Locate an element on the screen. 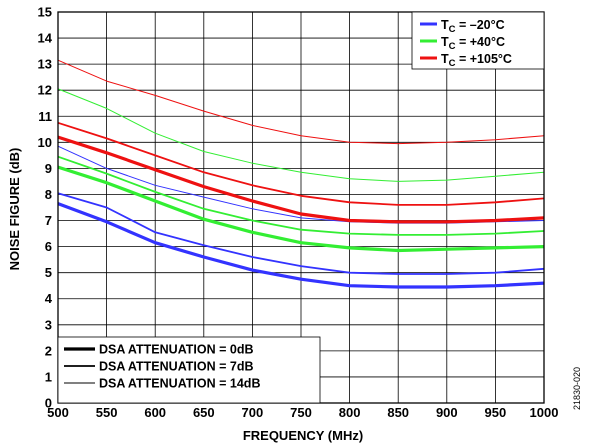 The height and width of the screenshot is (444, 589). y-tick-label: 1 is located at coordinates (48, 376).